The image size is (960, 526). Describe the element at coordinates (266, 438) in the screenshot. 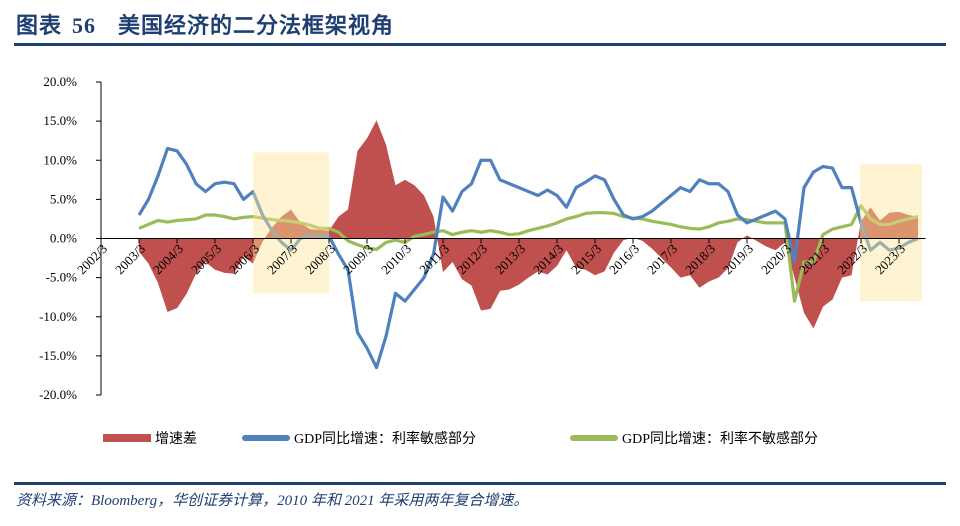

I see `legend-swatch-sensitive` at that location.